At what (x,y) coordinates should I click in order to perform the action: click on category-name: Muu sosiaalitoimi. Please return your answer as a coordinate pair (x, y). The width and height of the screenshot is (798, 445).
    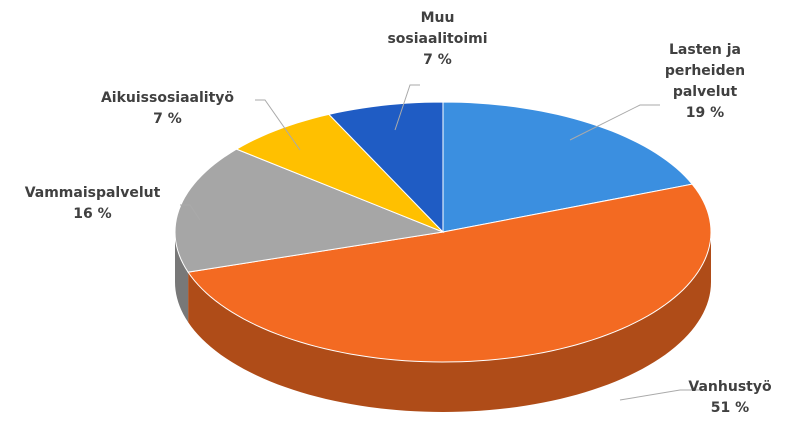
    Looking at the image, I should click on (437, 28).